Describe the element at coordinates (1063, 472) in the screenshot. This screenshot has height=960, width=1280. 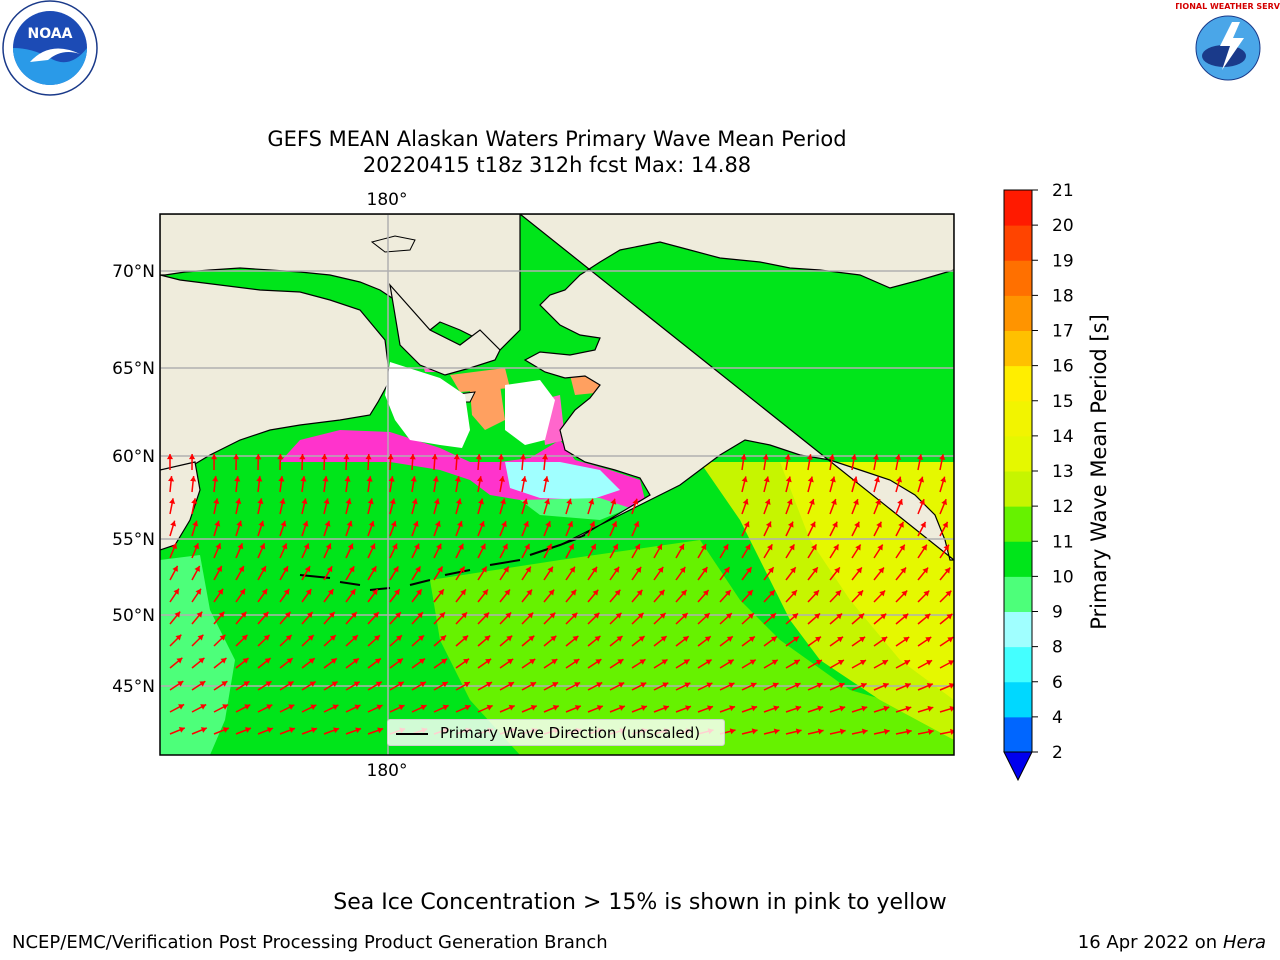
I see `colorbar-tick-label: 13` at that location.